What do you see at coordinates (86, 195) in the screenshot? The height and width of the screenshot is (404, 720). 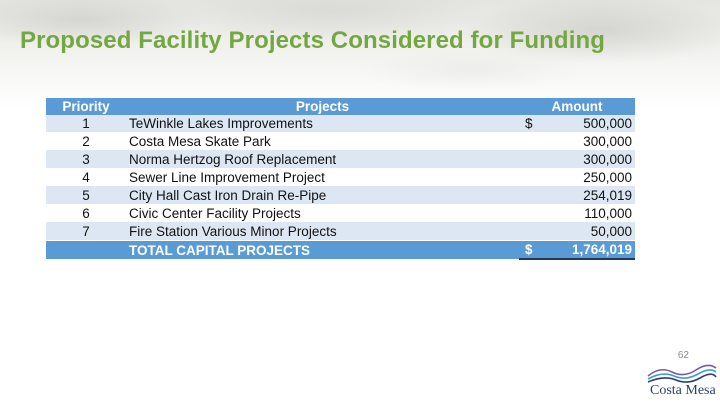 I see `row-priority: 5` at bounding box center [86, 195].